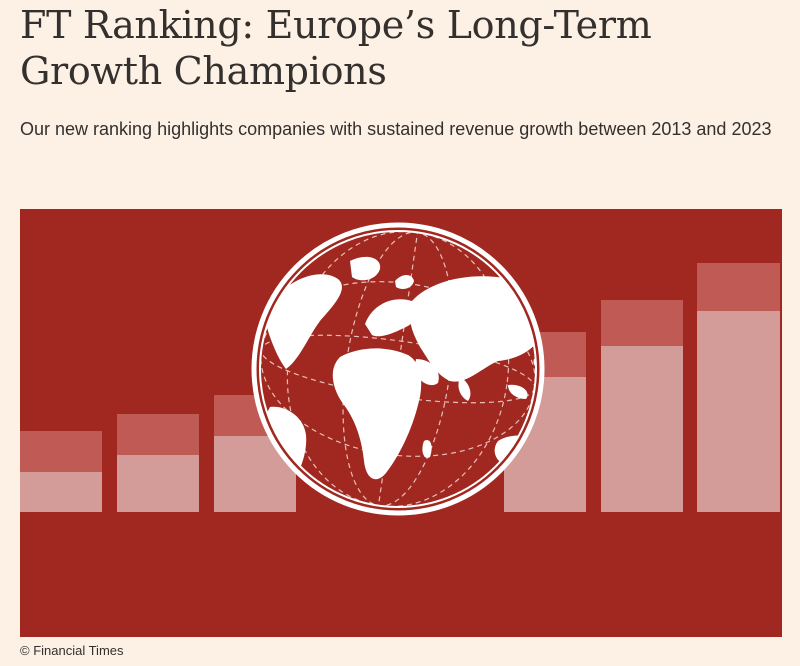 Image resolution: width=800 pixels, height=666 pixels. What do you see at coordinates (158, 483) in the screenshot?
I see `bar-2-bottom` at bounding box center [158, 483].